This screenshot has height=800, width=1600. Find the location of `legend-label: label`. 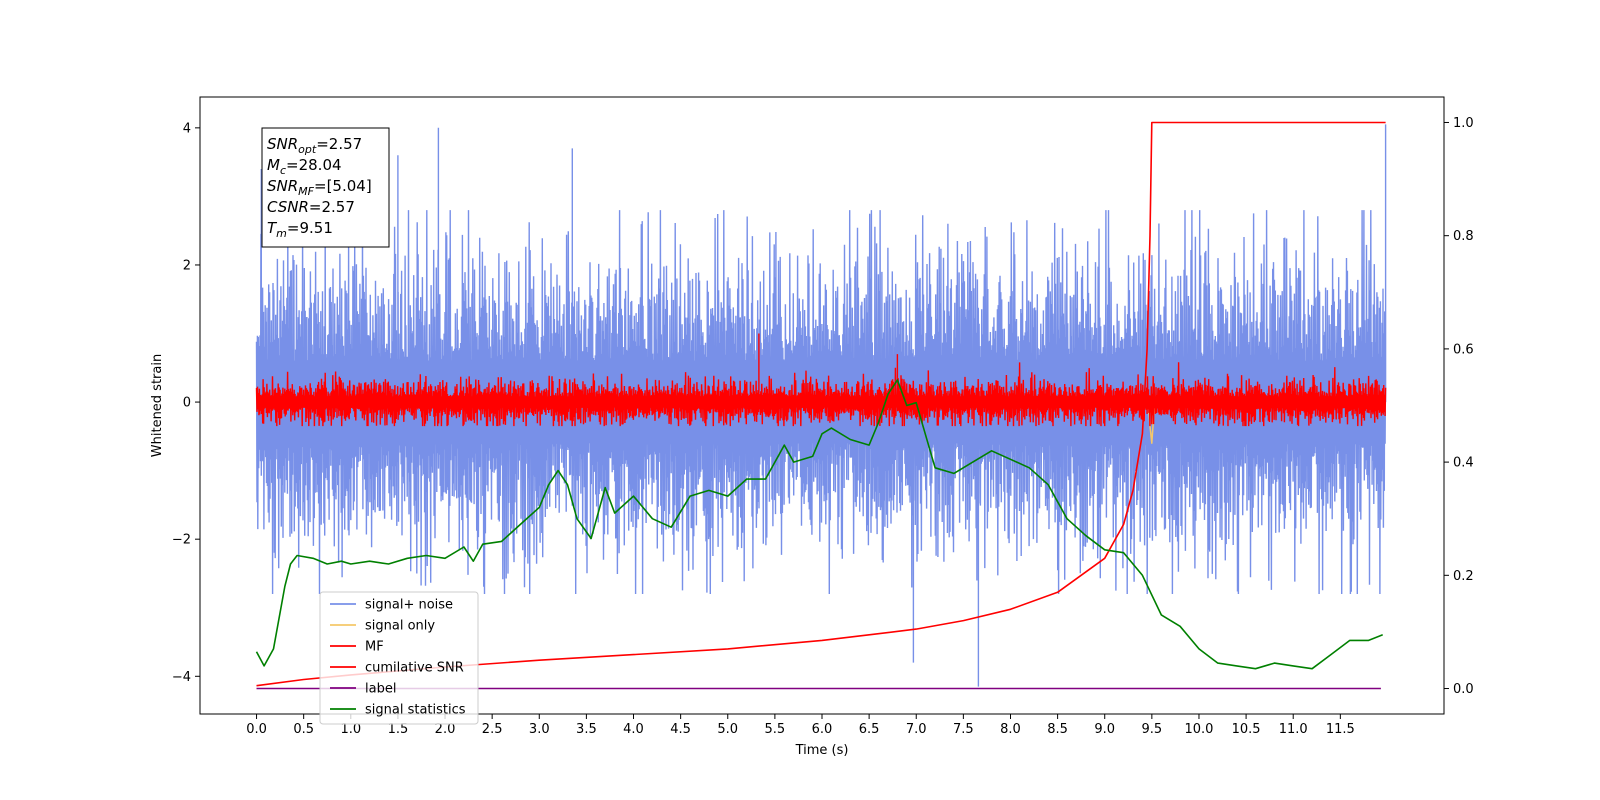

legend-label: label is located at coordinates (380, 689).